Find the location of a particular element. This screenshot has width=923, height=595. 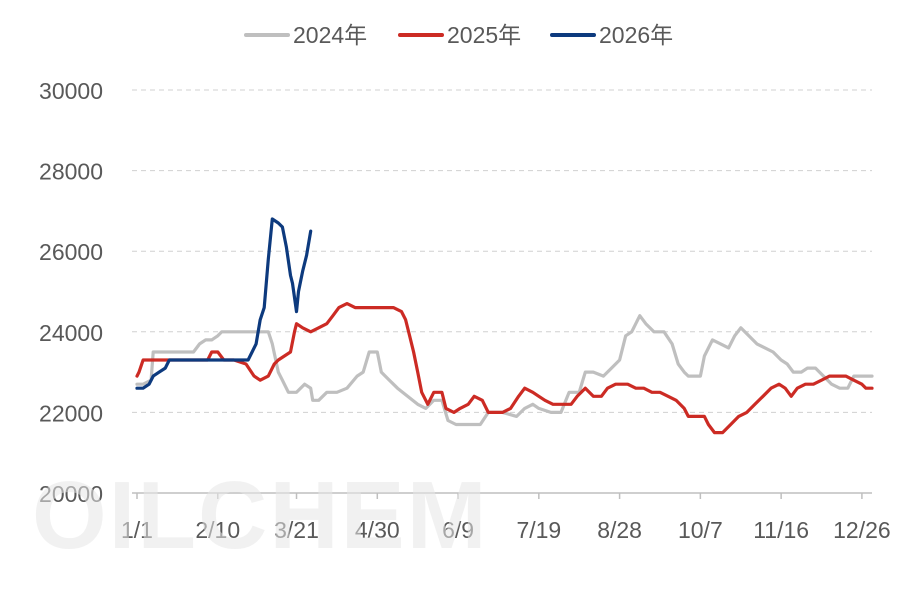

legend-label: 2024年 is located at coordinates (330, 35).